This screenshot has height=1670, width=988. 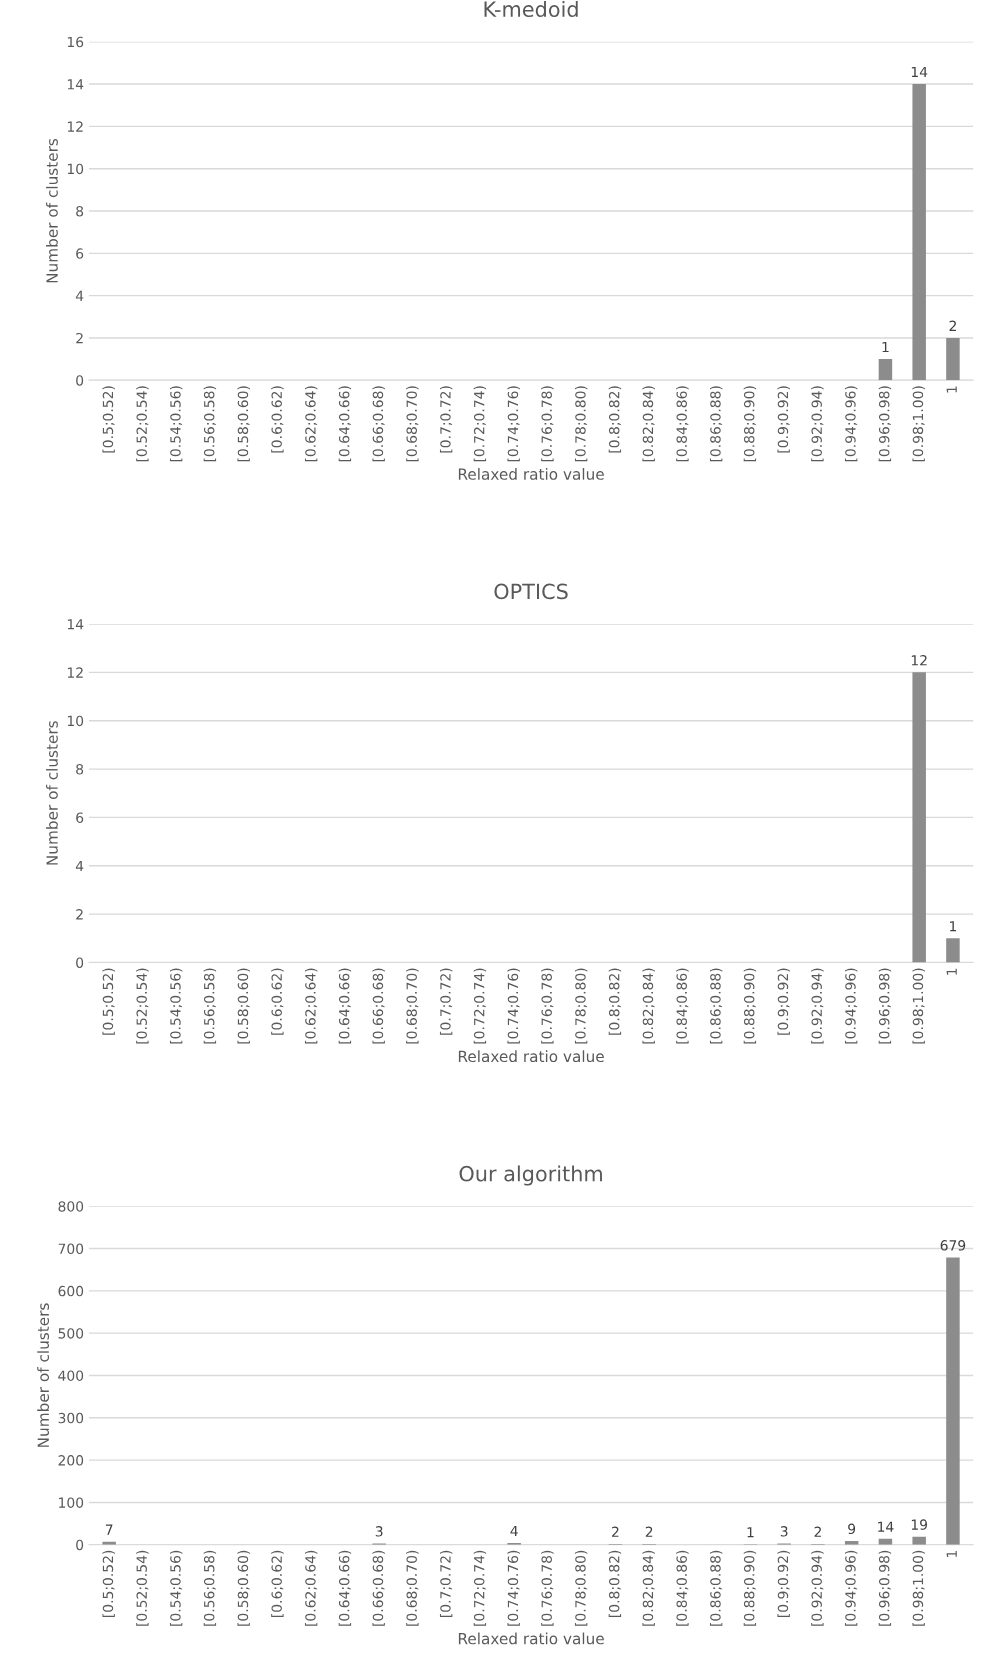 I want to click on x-tick-label: [0.9;0.92), so click(x=783, y=419).